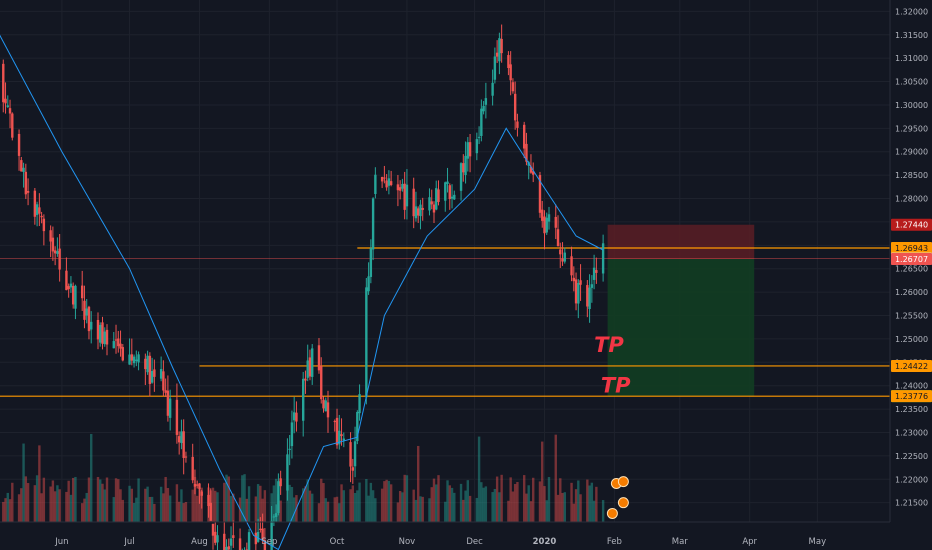 The width and height of the screenshot is (932, 550). I want to click on y-tick-label: 1.29000, so click(911, 152).